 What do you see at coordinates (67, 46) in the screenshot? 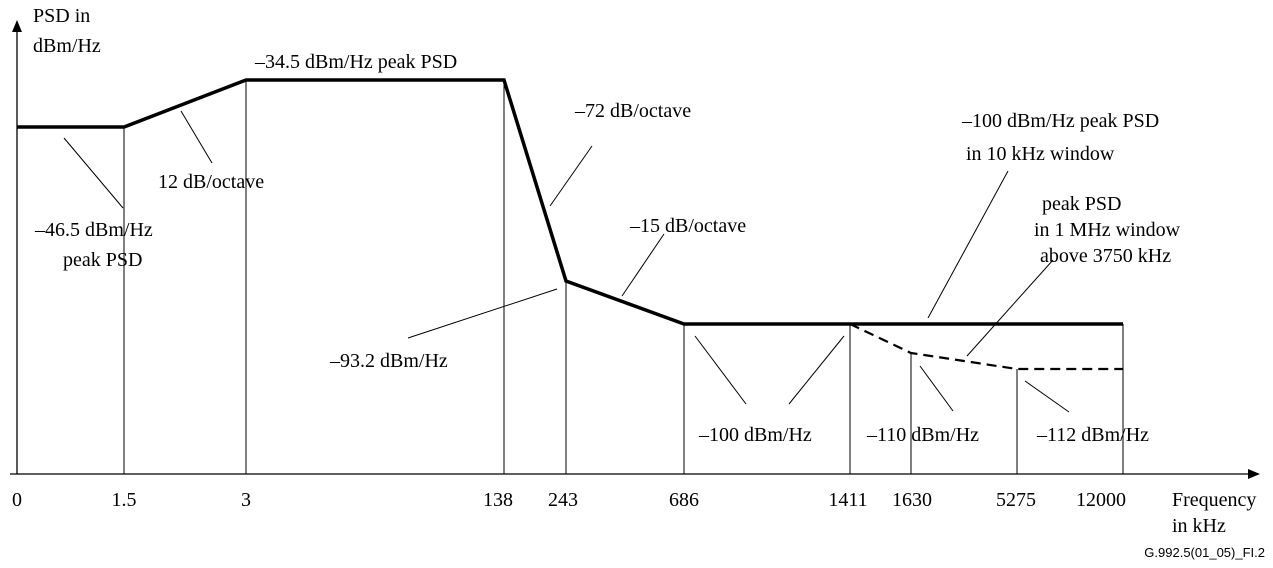
I see `y-axis-label-line-2: dBm/Hz` at bounding box center [67, 46].